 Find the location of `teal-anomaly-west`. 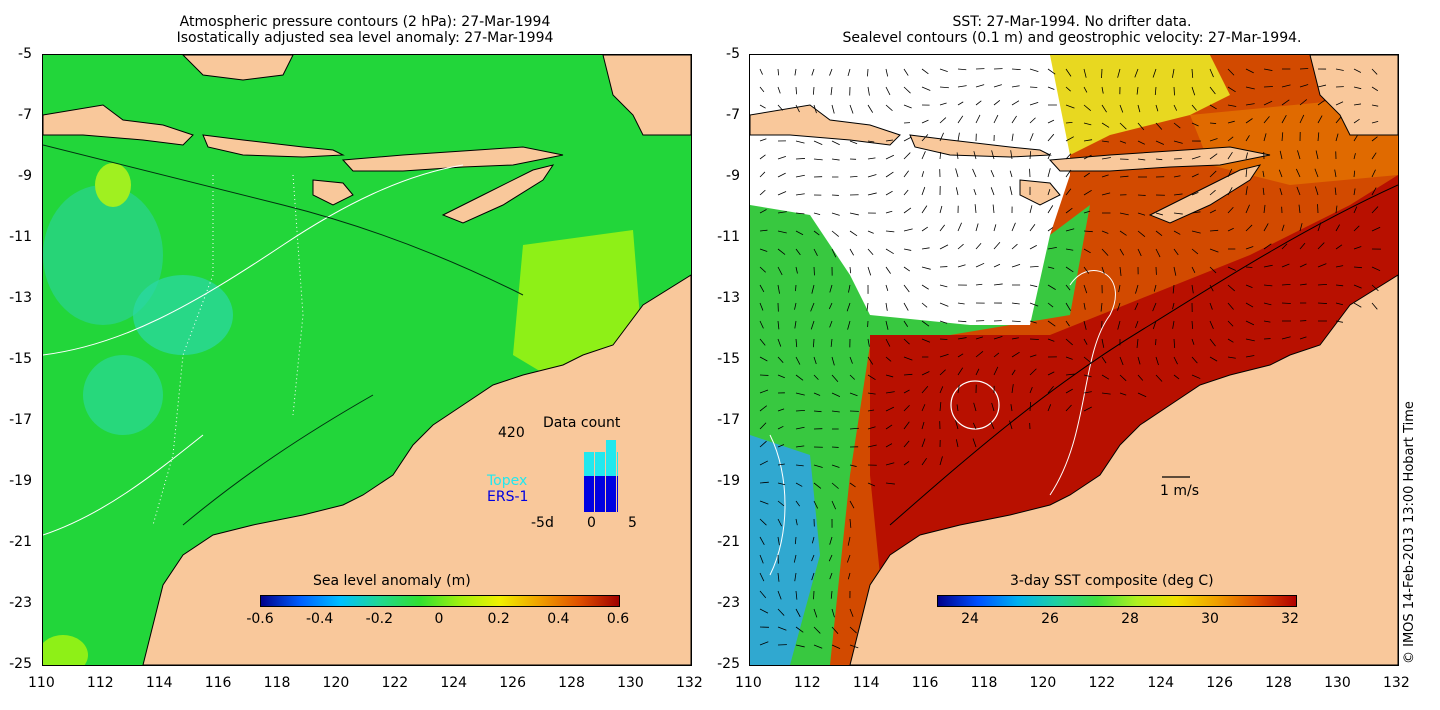

teal-anomaly-west is located at coordinates (103, 255).